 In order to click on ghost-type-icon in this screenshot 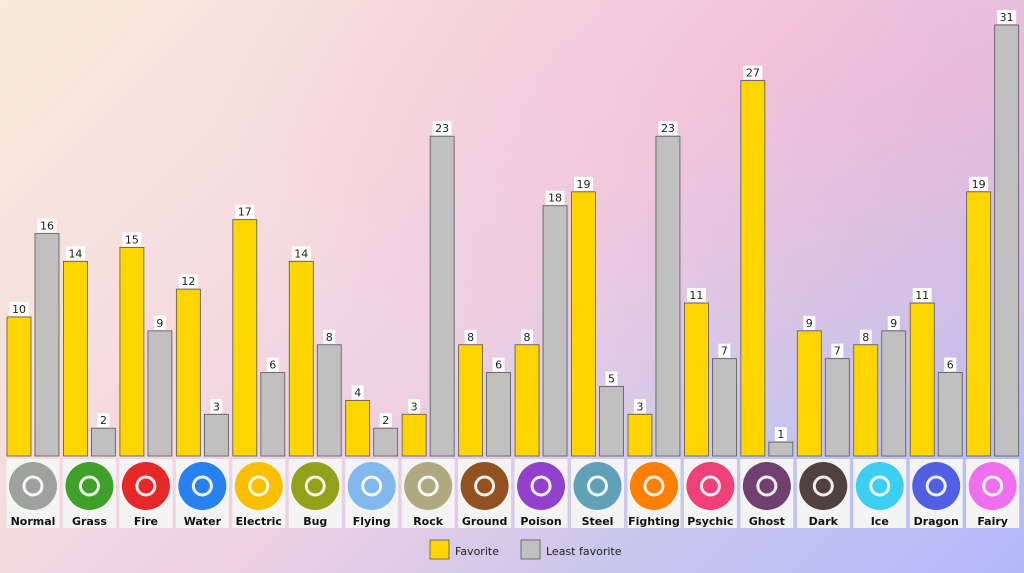, I will do `click(766, 486)`.